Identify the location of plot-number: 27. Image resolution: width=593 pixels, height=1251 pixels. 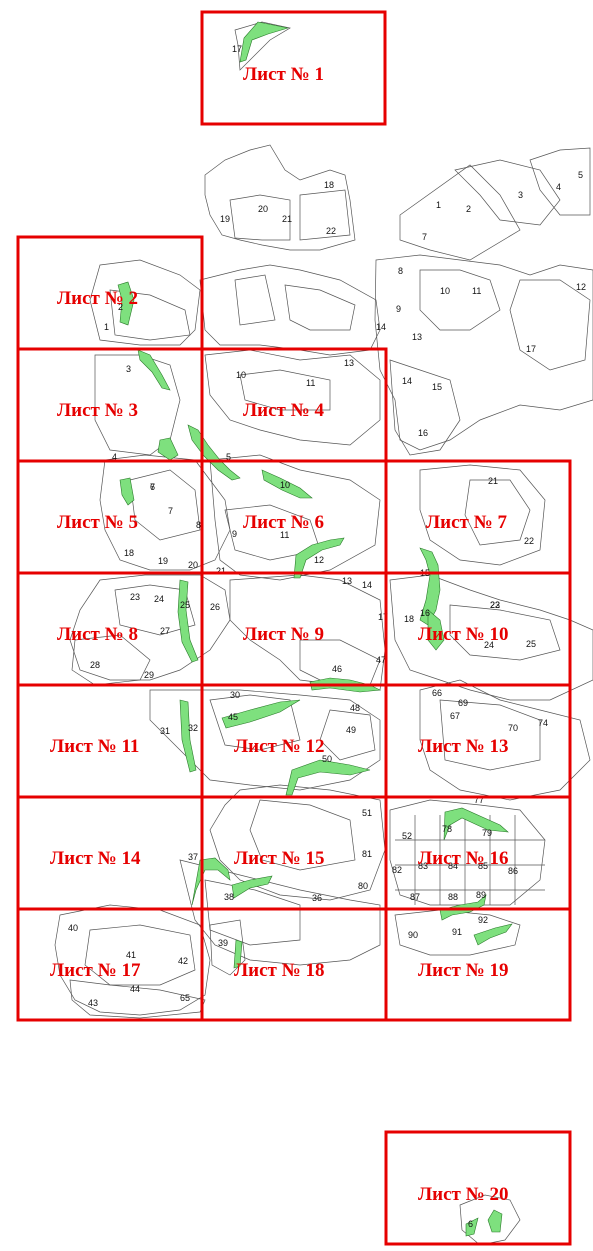
(165, 631).